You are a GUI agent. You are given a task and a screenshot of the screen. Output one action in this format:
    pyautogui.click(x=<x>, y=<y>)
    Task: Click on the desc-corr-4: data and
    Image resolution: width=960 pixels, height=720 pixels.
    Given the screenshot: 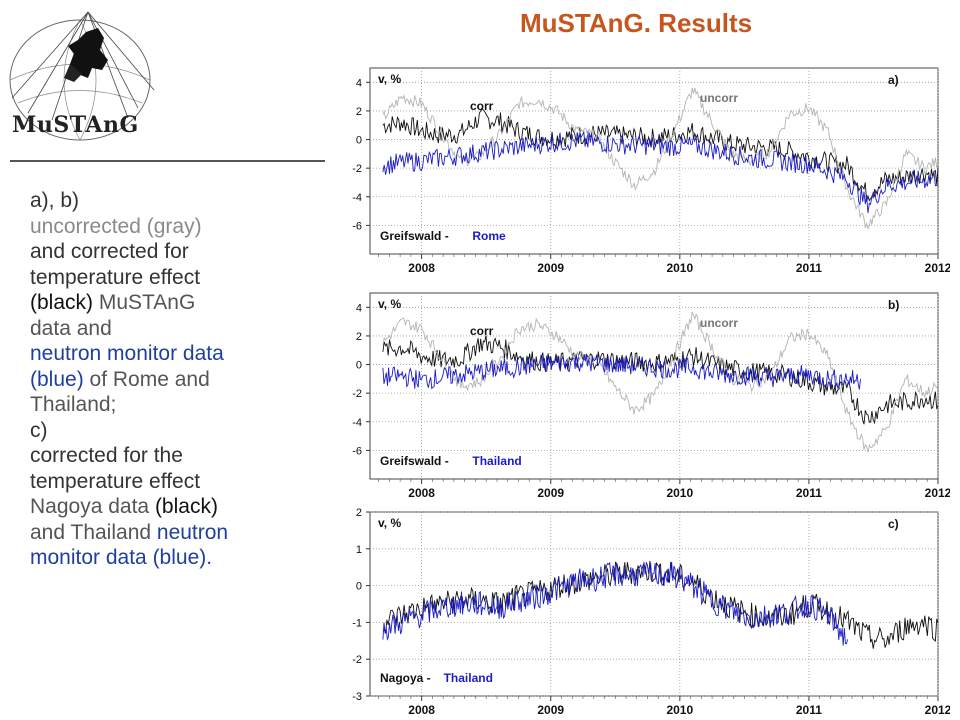 What is the action you would take?
    pyautogui.click(x=71, y=328)
    